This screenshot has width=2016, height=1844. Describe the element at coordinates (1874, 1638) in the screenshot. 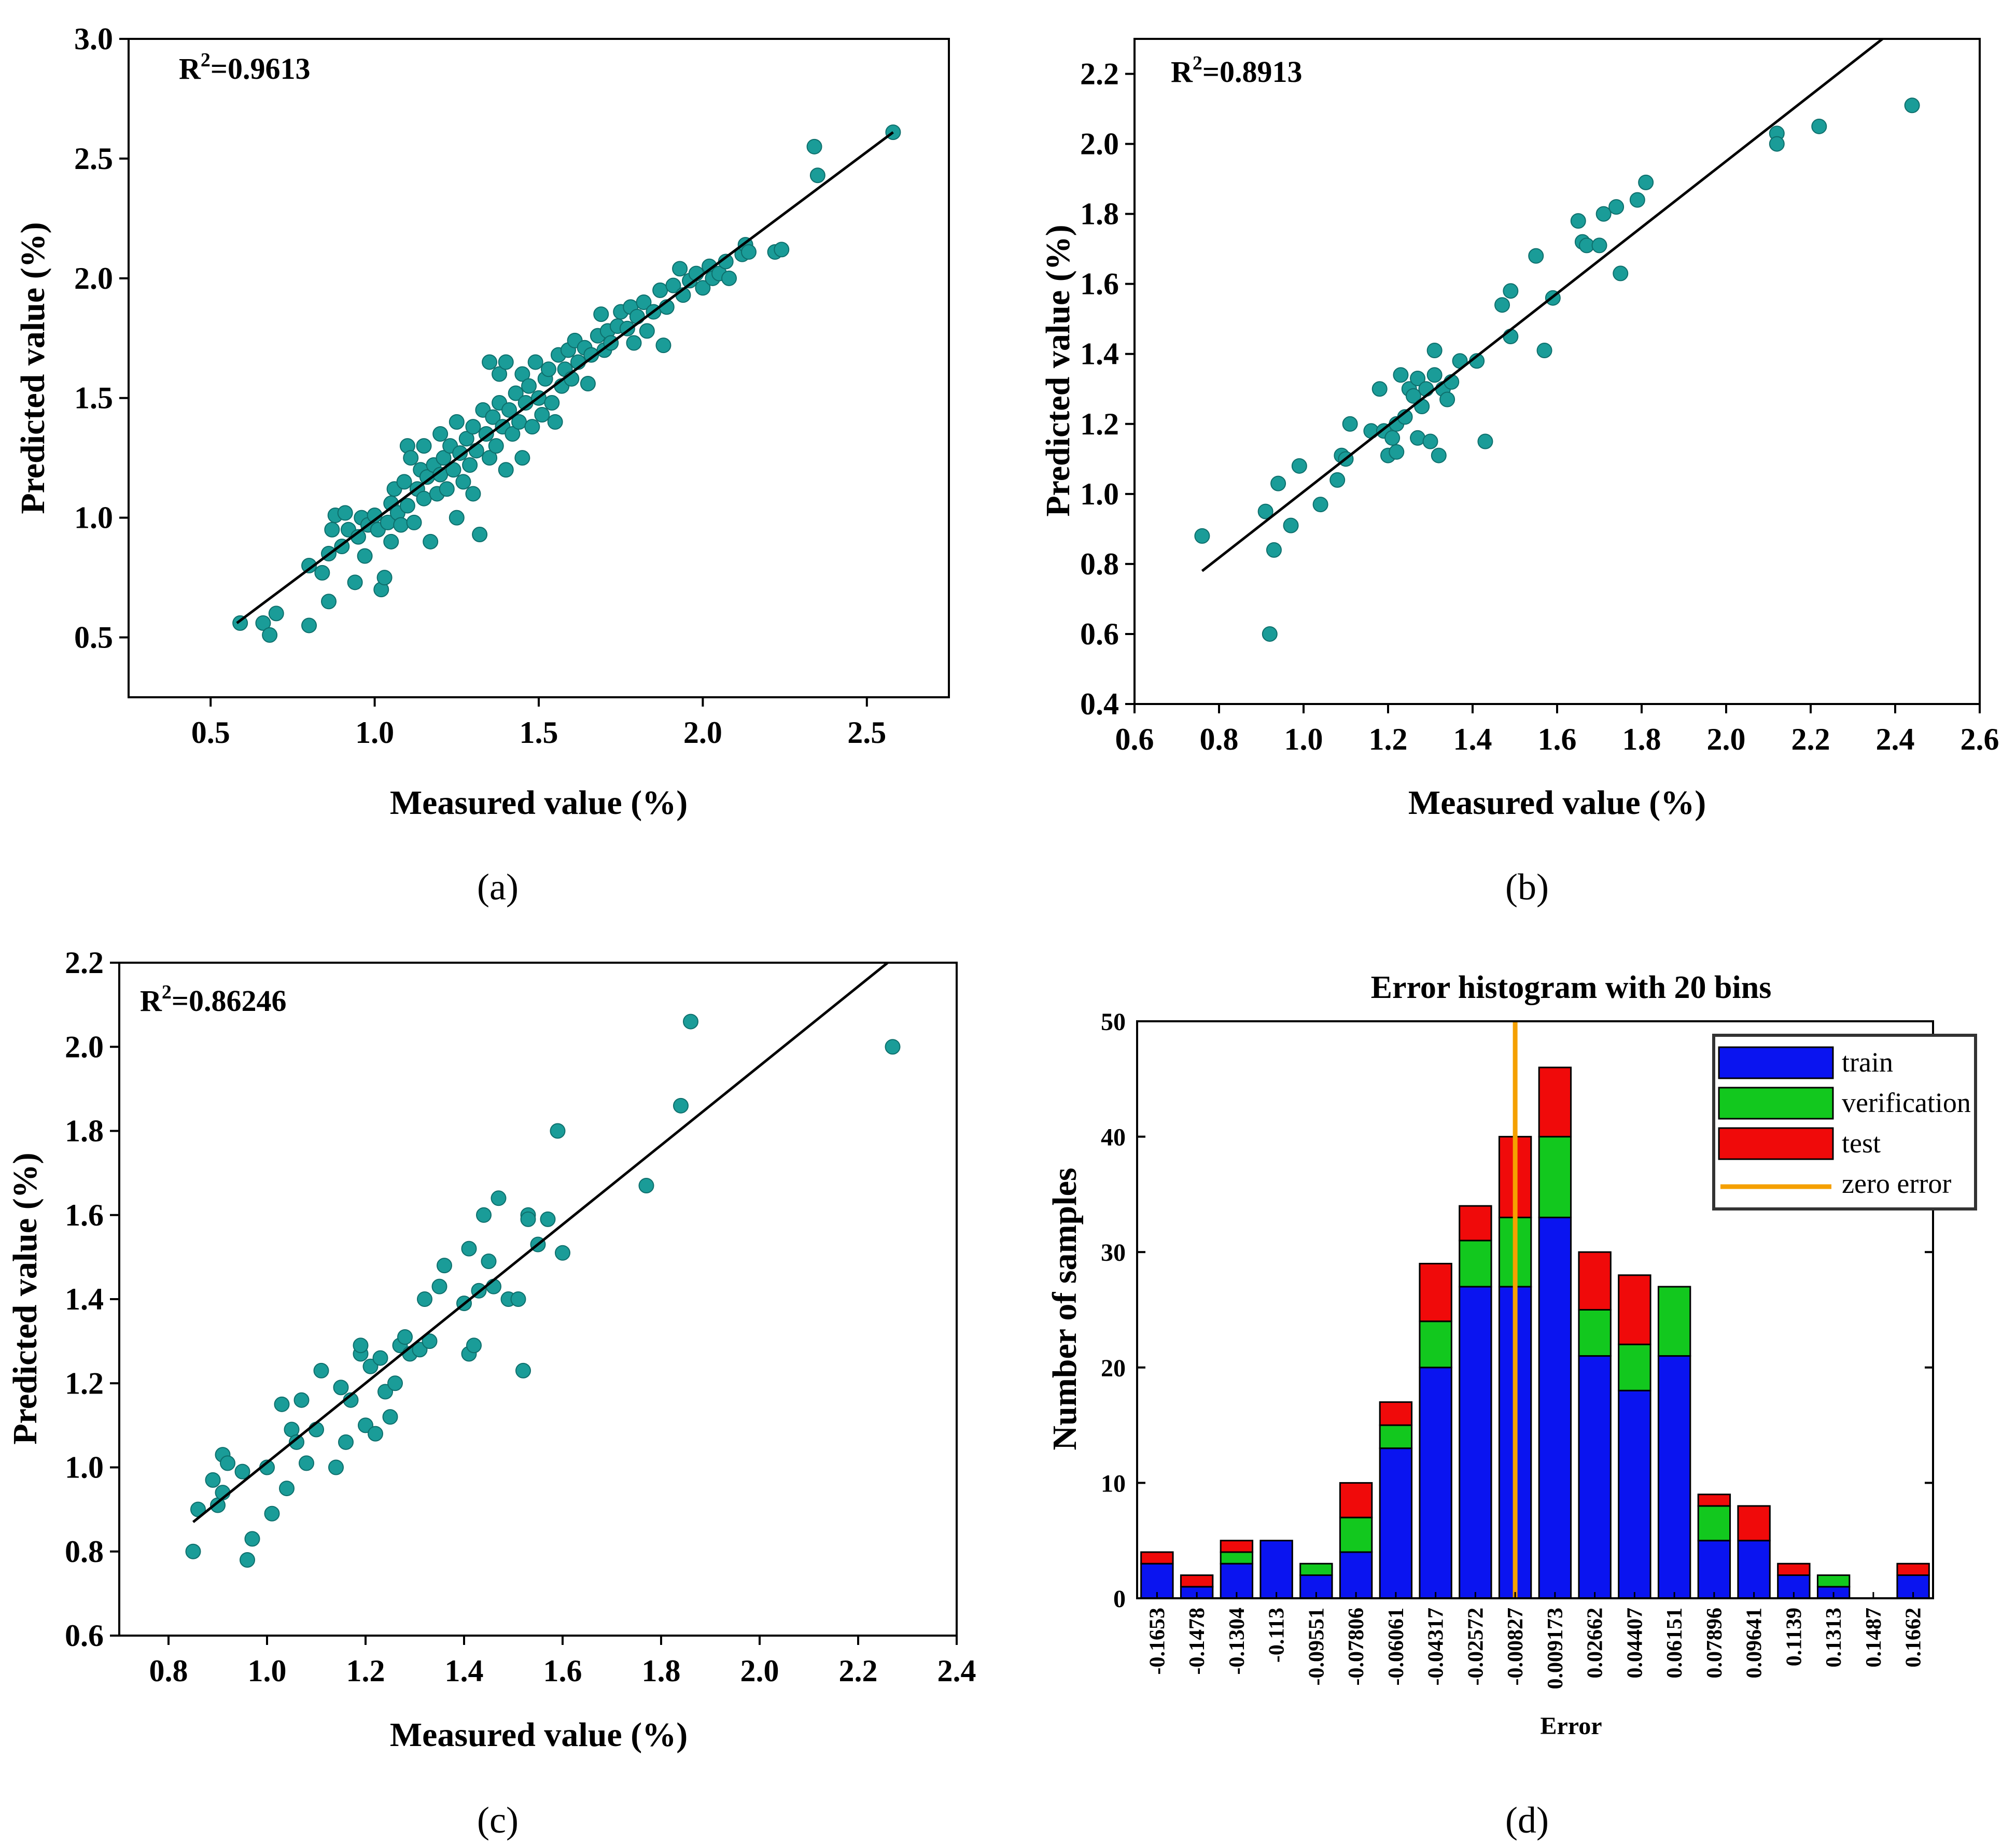

I see `x-tick-label: 0.1487` at that location.